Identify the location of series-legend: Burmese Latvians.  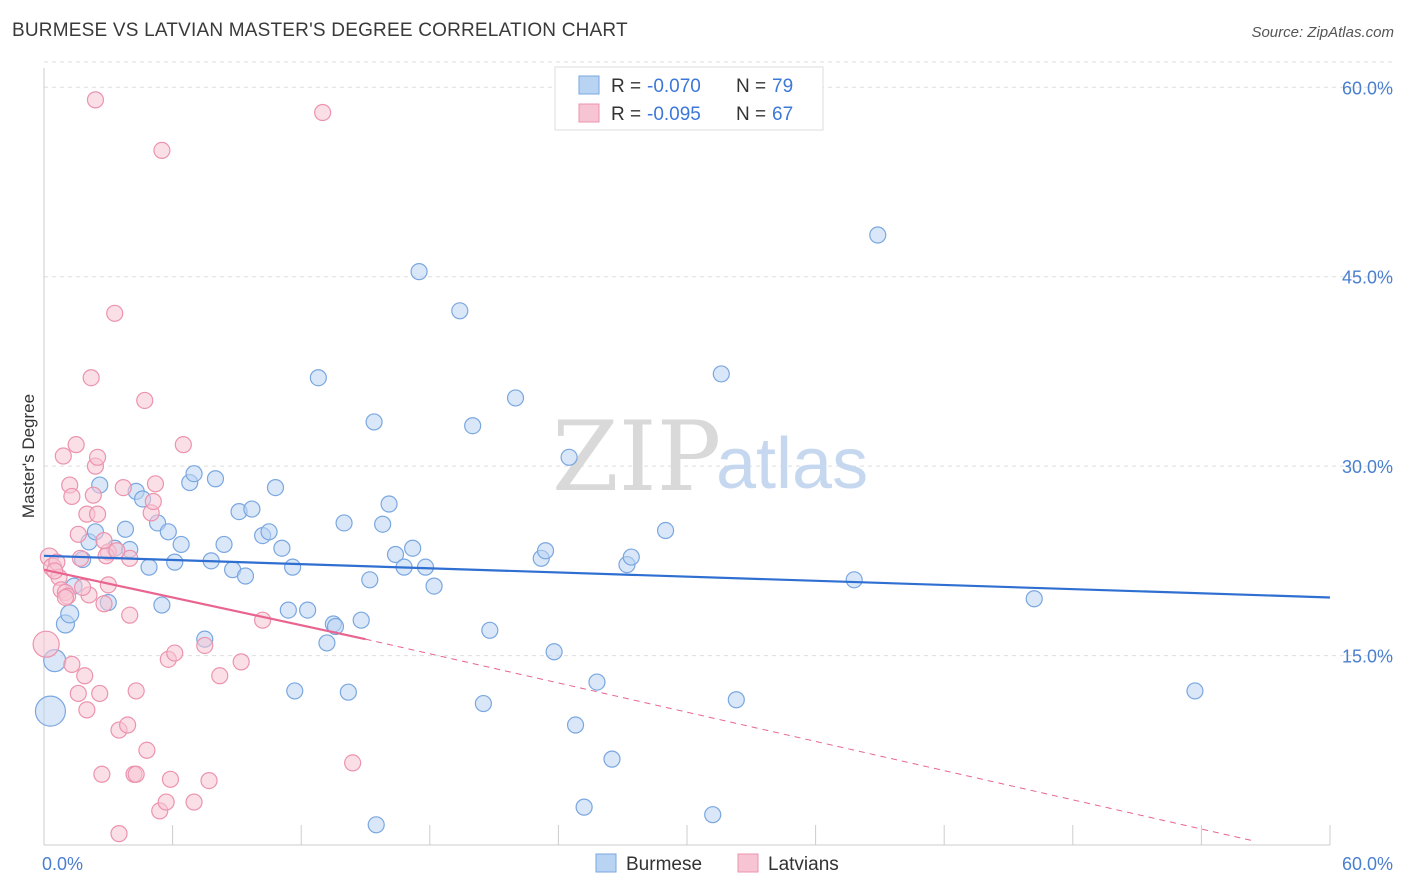
(717, 864).